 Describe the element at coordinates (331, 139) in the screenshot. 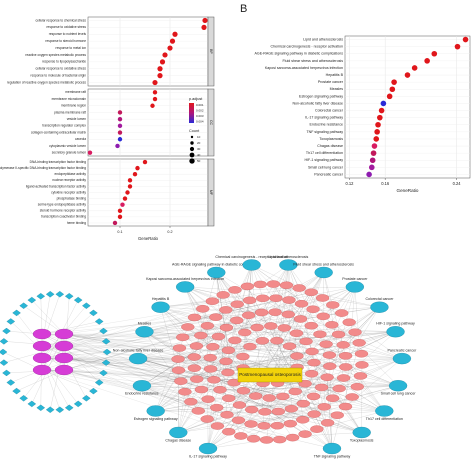

I see `category-label: Toxoplasmosis` at that location.